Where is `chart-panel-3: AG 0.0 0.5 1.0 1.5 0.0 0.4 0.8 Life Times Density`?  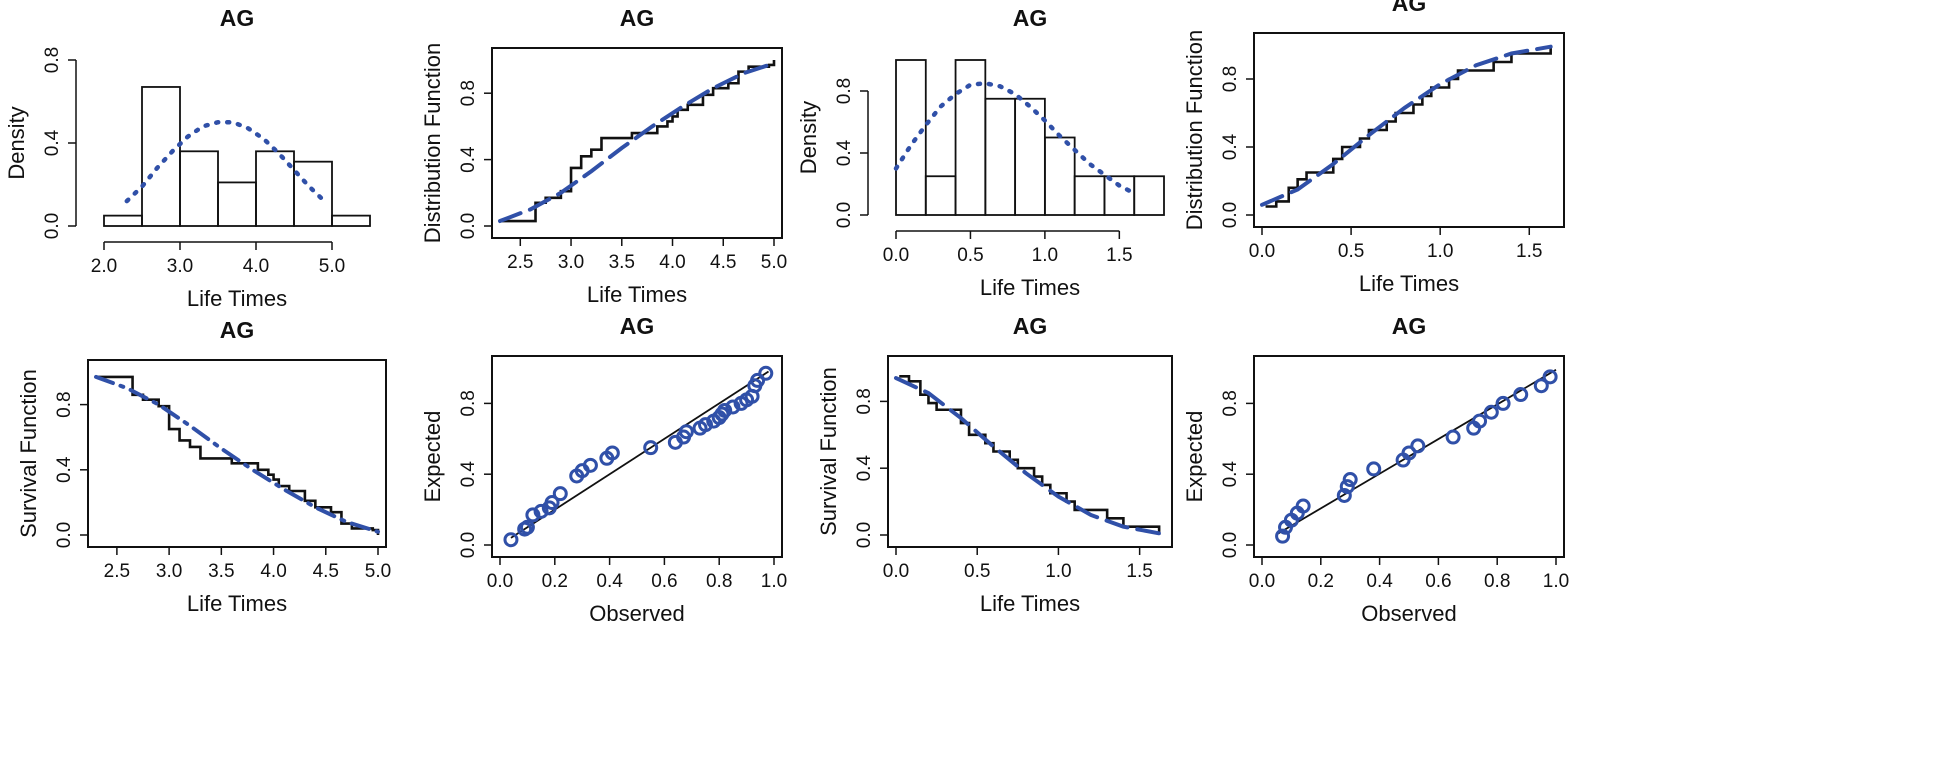 chart-panel-3: AG 0.0 0.5 1.0 1.5 0.0 0.4 0.8 Life Times Density is located at coordinates (980, 152).